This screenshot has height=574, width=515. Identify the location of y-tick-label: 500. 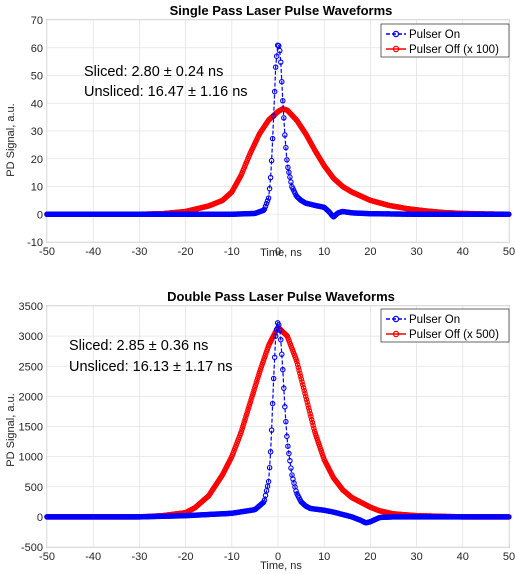
(34, 488).